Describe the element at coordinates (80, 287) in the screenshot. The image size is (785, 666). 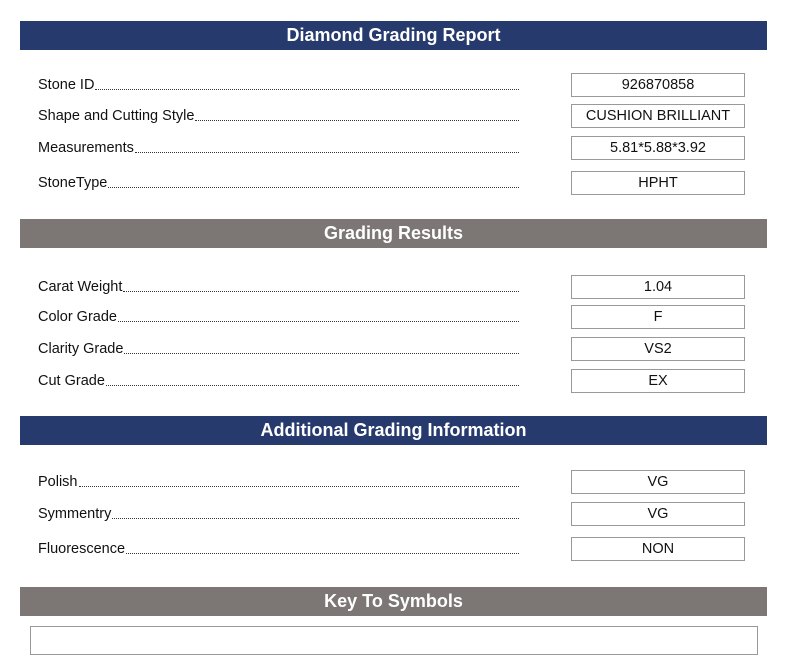
I see `field-label: Carat Weight` at that location.